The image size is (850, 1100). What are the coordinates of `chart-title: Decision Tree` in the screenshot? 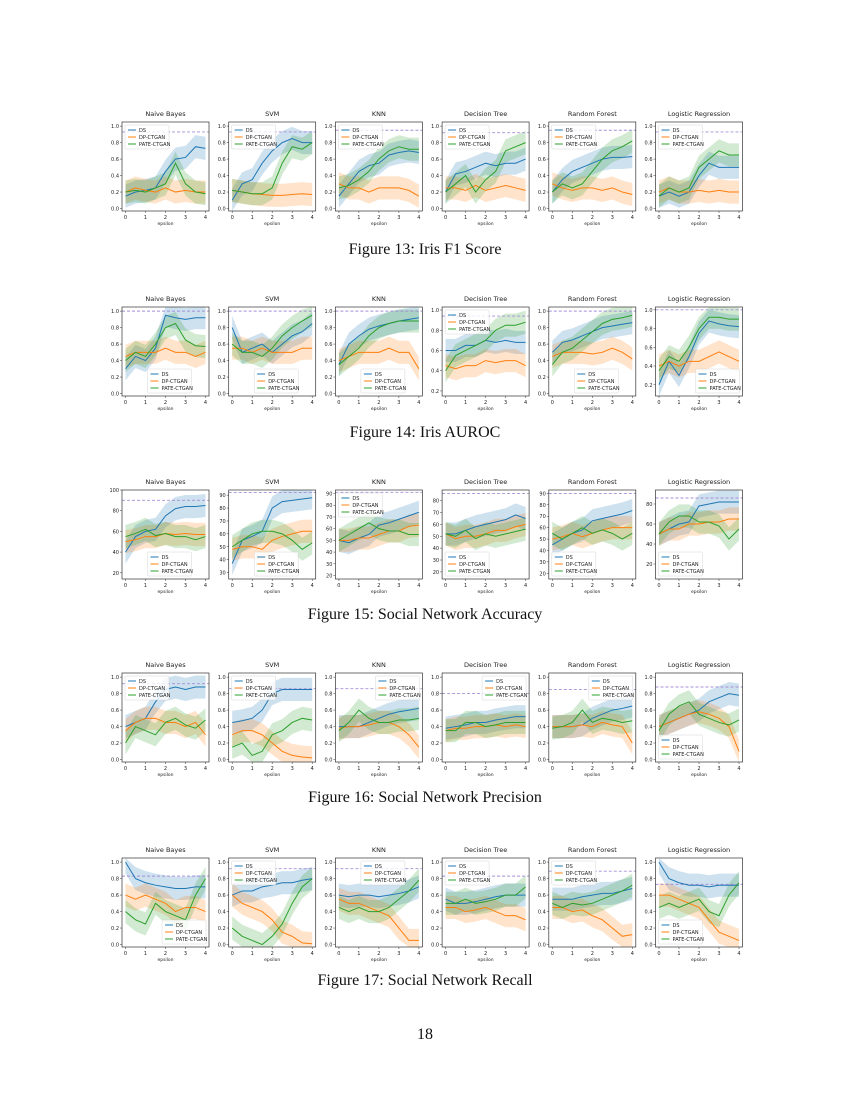 It's located at (485, 850).